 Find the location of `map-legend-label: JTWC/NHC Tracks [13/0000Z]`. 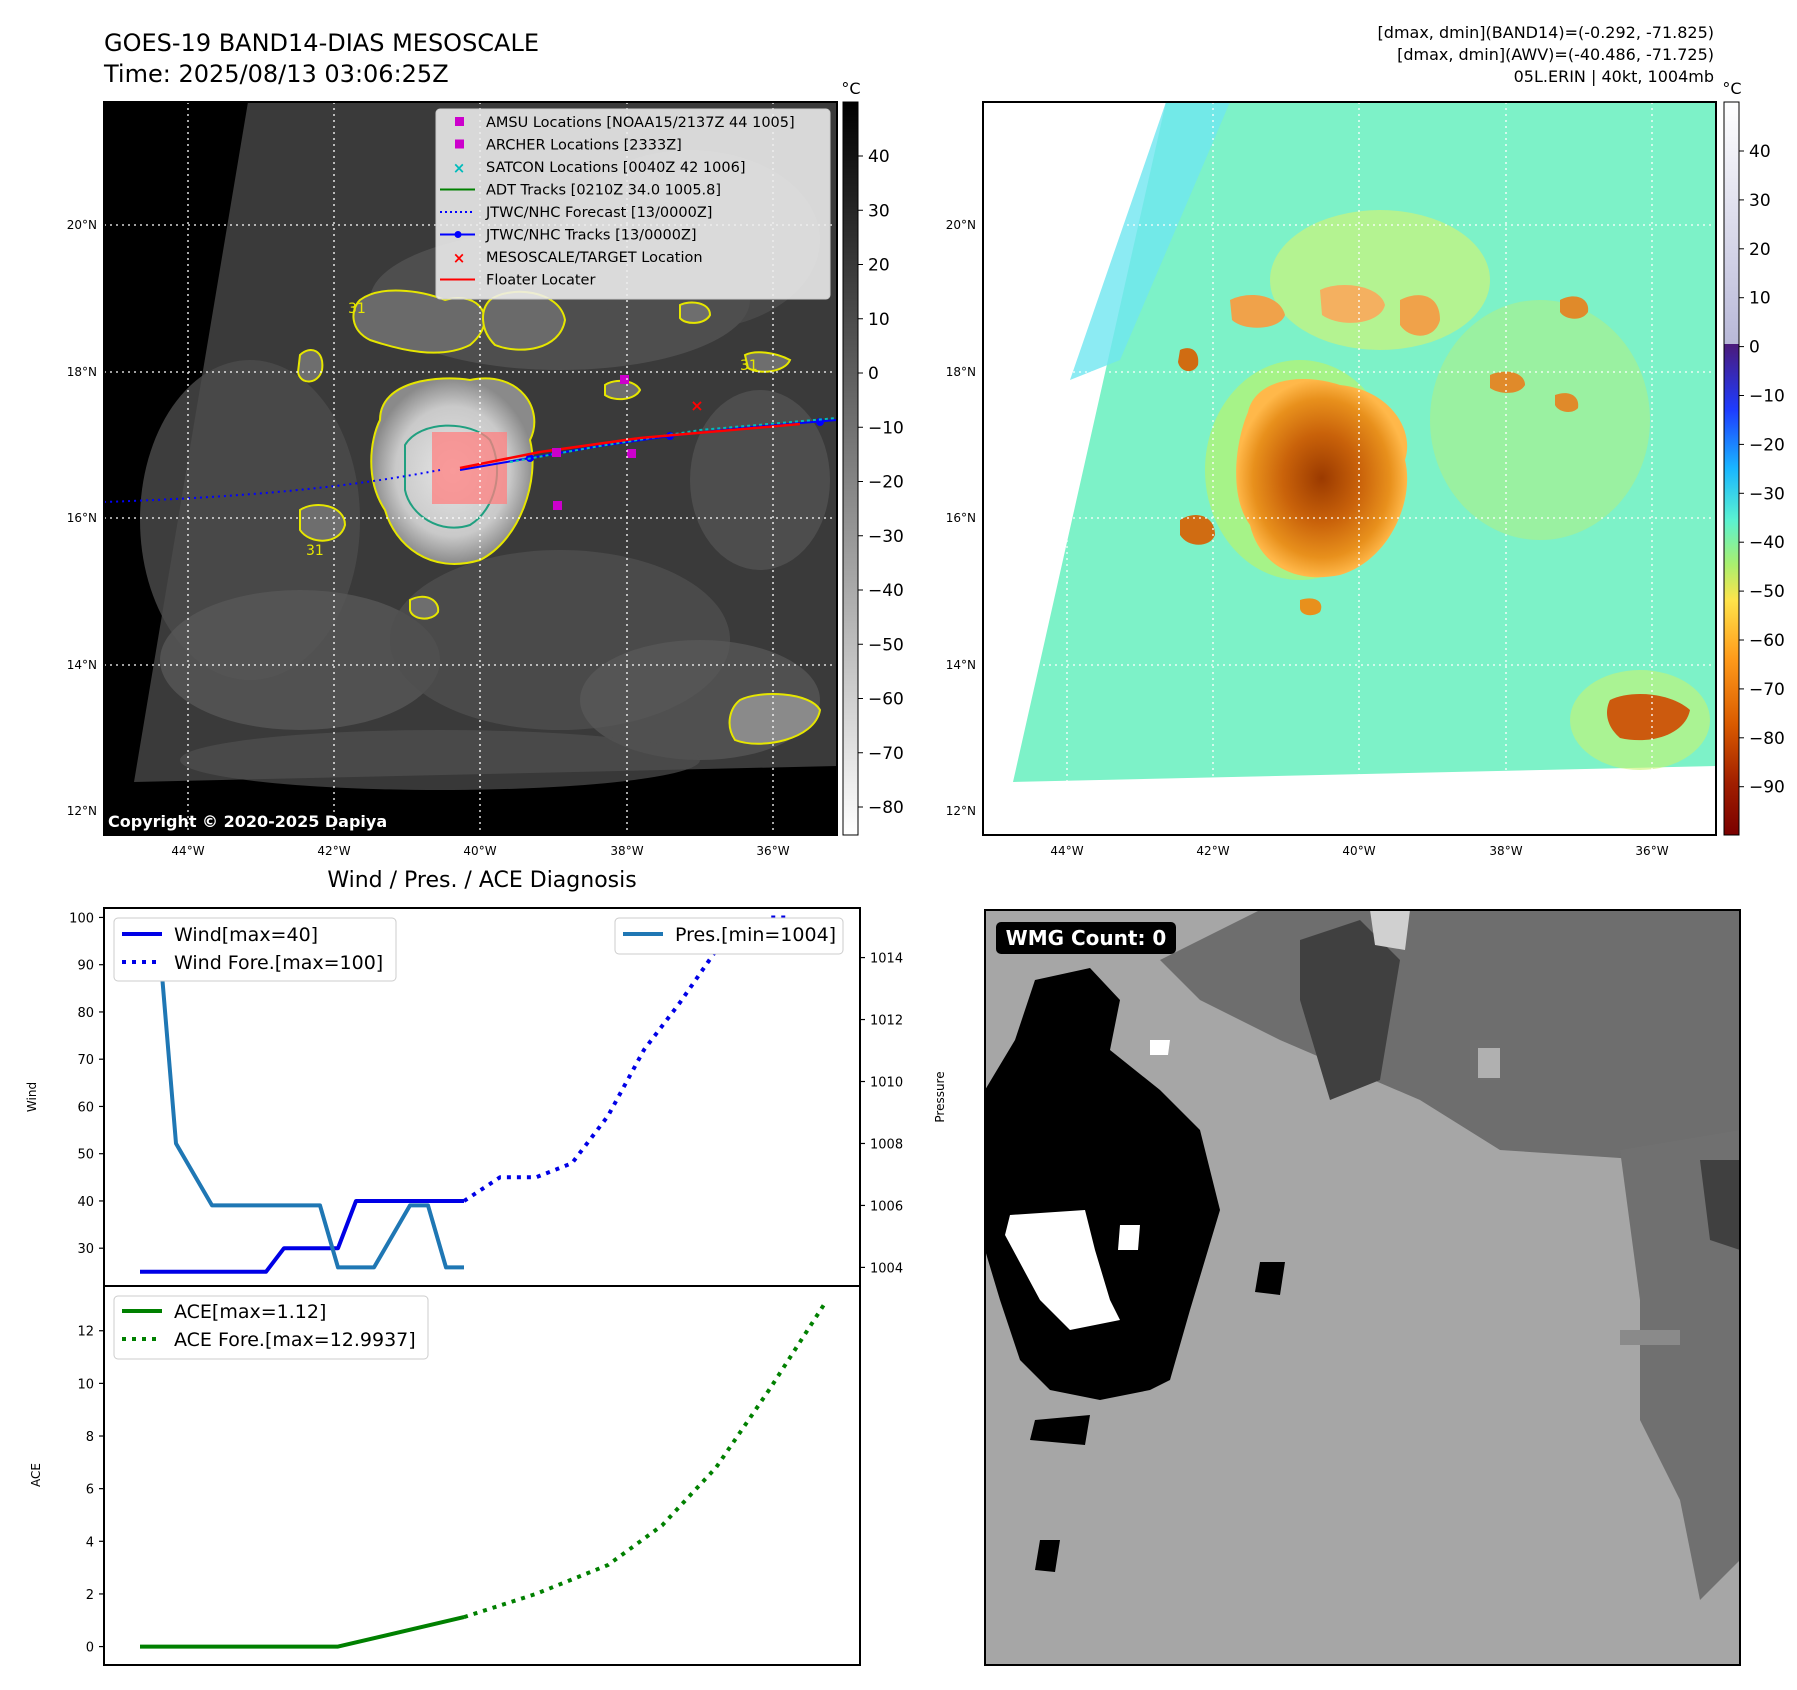

map-legend-label: JTWC/NHC Tracks [13/0000Z] is located at coordinates (591, 236).